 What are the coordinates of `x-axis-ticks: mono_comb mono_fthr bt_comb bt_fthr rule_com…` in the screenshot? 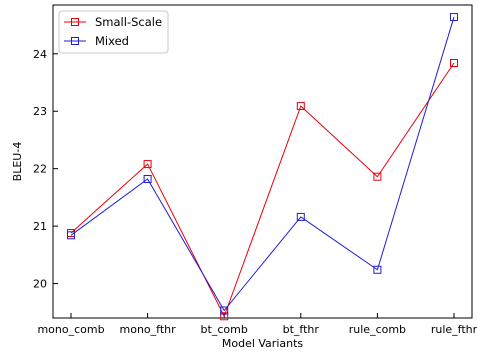 It's located at (257, 324).